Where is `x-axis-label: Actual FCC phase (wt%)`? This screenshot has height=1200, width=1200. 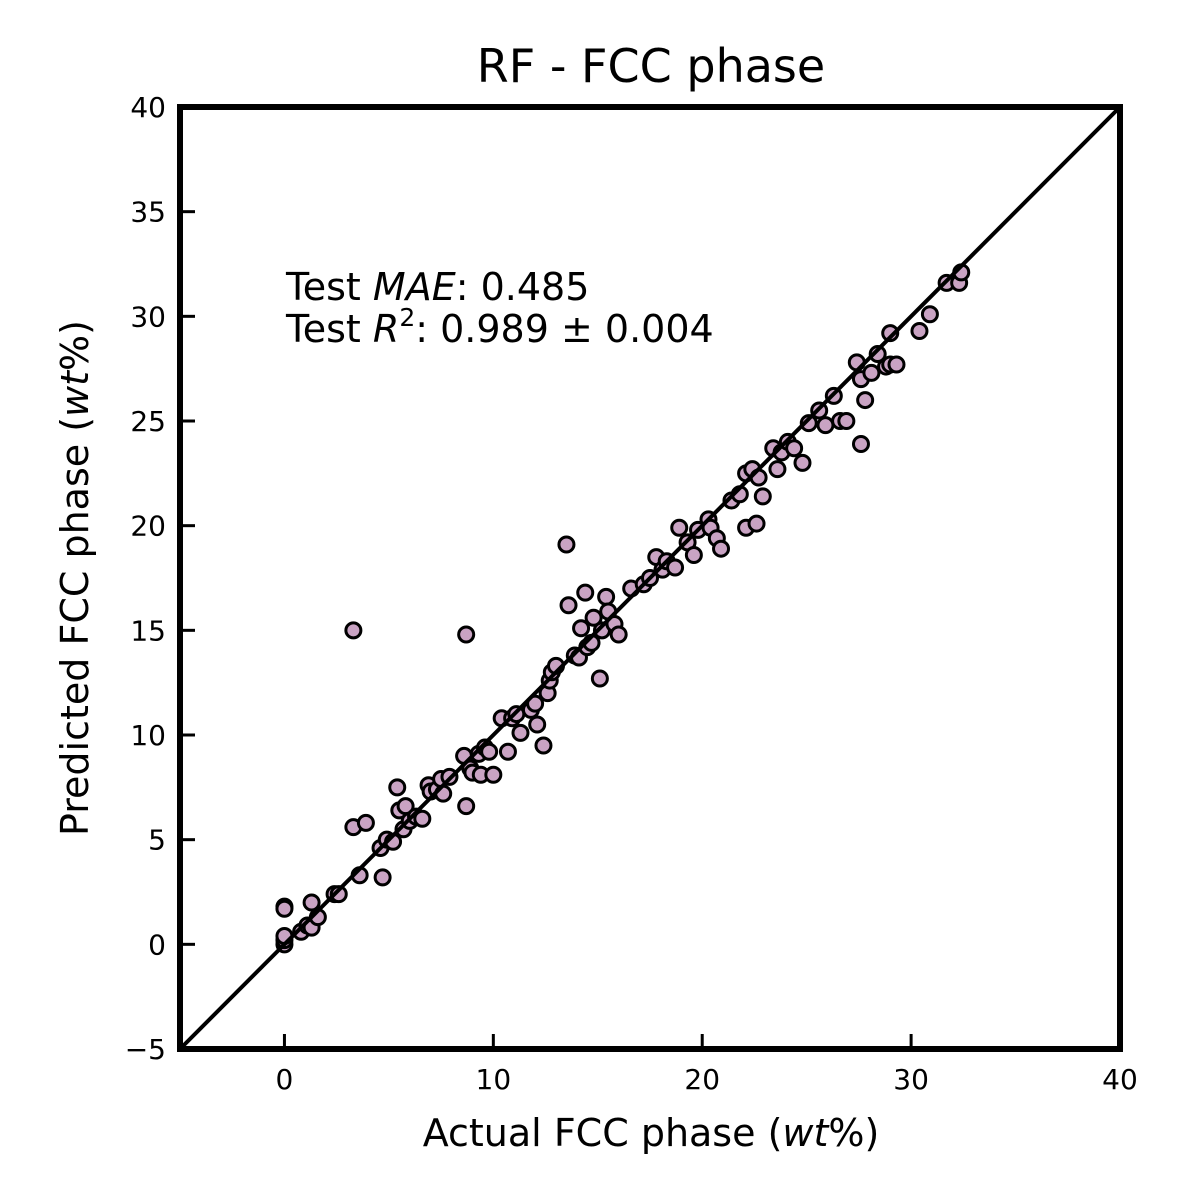
x-axis-label: Actual FCC phase (wt%) is located at coordinates (651, 1133).